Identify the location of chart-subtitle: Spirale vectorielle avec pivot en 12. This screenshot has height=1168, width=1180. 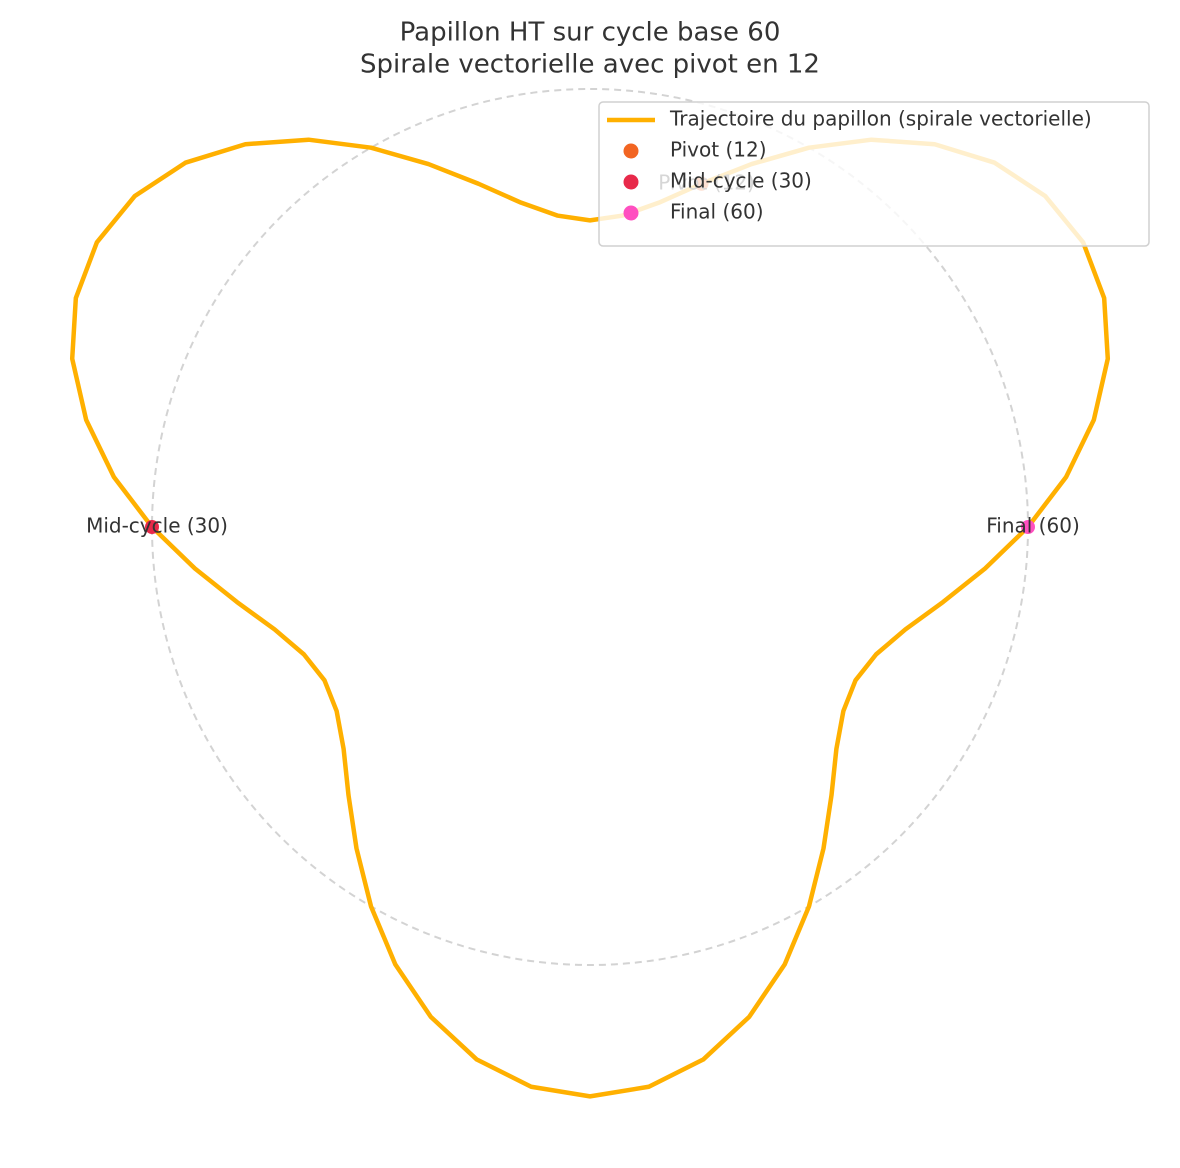
(590, 65).